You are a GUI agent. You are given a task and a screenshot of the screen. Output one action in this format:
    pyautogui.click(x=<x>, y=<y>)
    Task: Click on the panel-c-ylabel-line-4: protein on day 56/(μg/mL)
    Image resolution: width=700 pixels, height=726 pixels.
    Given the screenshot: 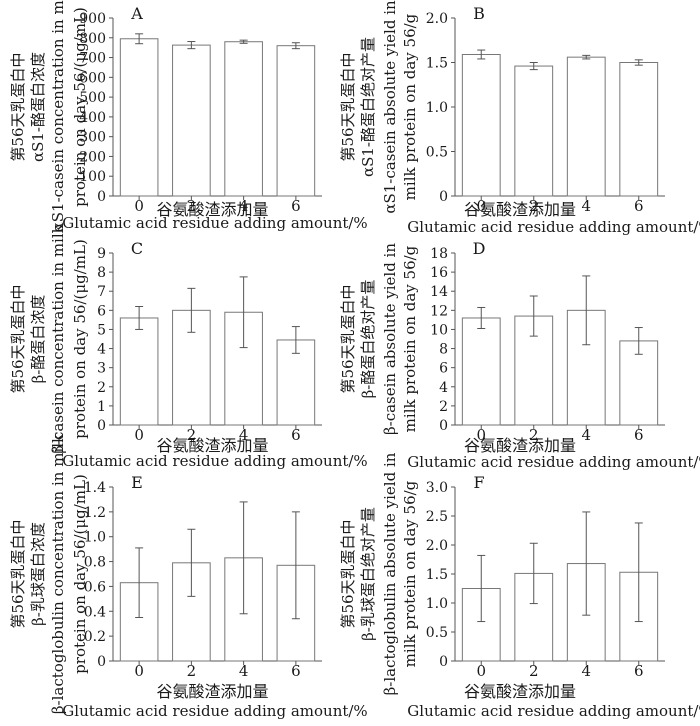 What is the action you would take?
    pyautogui.click(x=80, y=339)
    